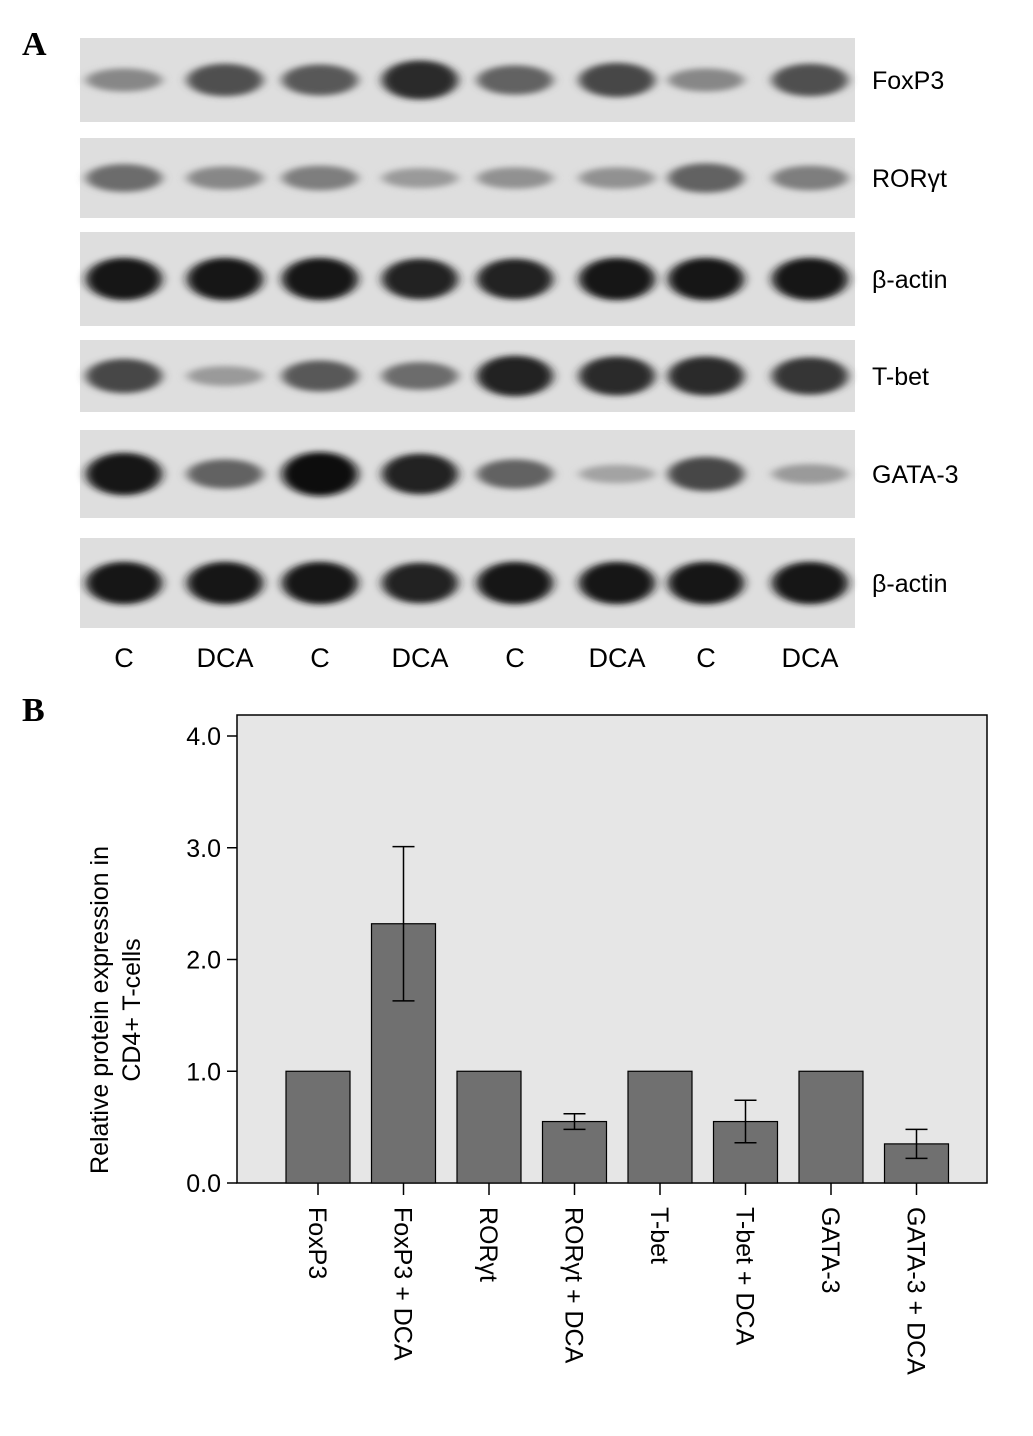 This screenshot has width=1033, height=1436. I want to click on blot-row-label: RORγt, so click(909, 179).